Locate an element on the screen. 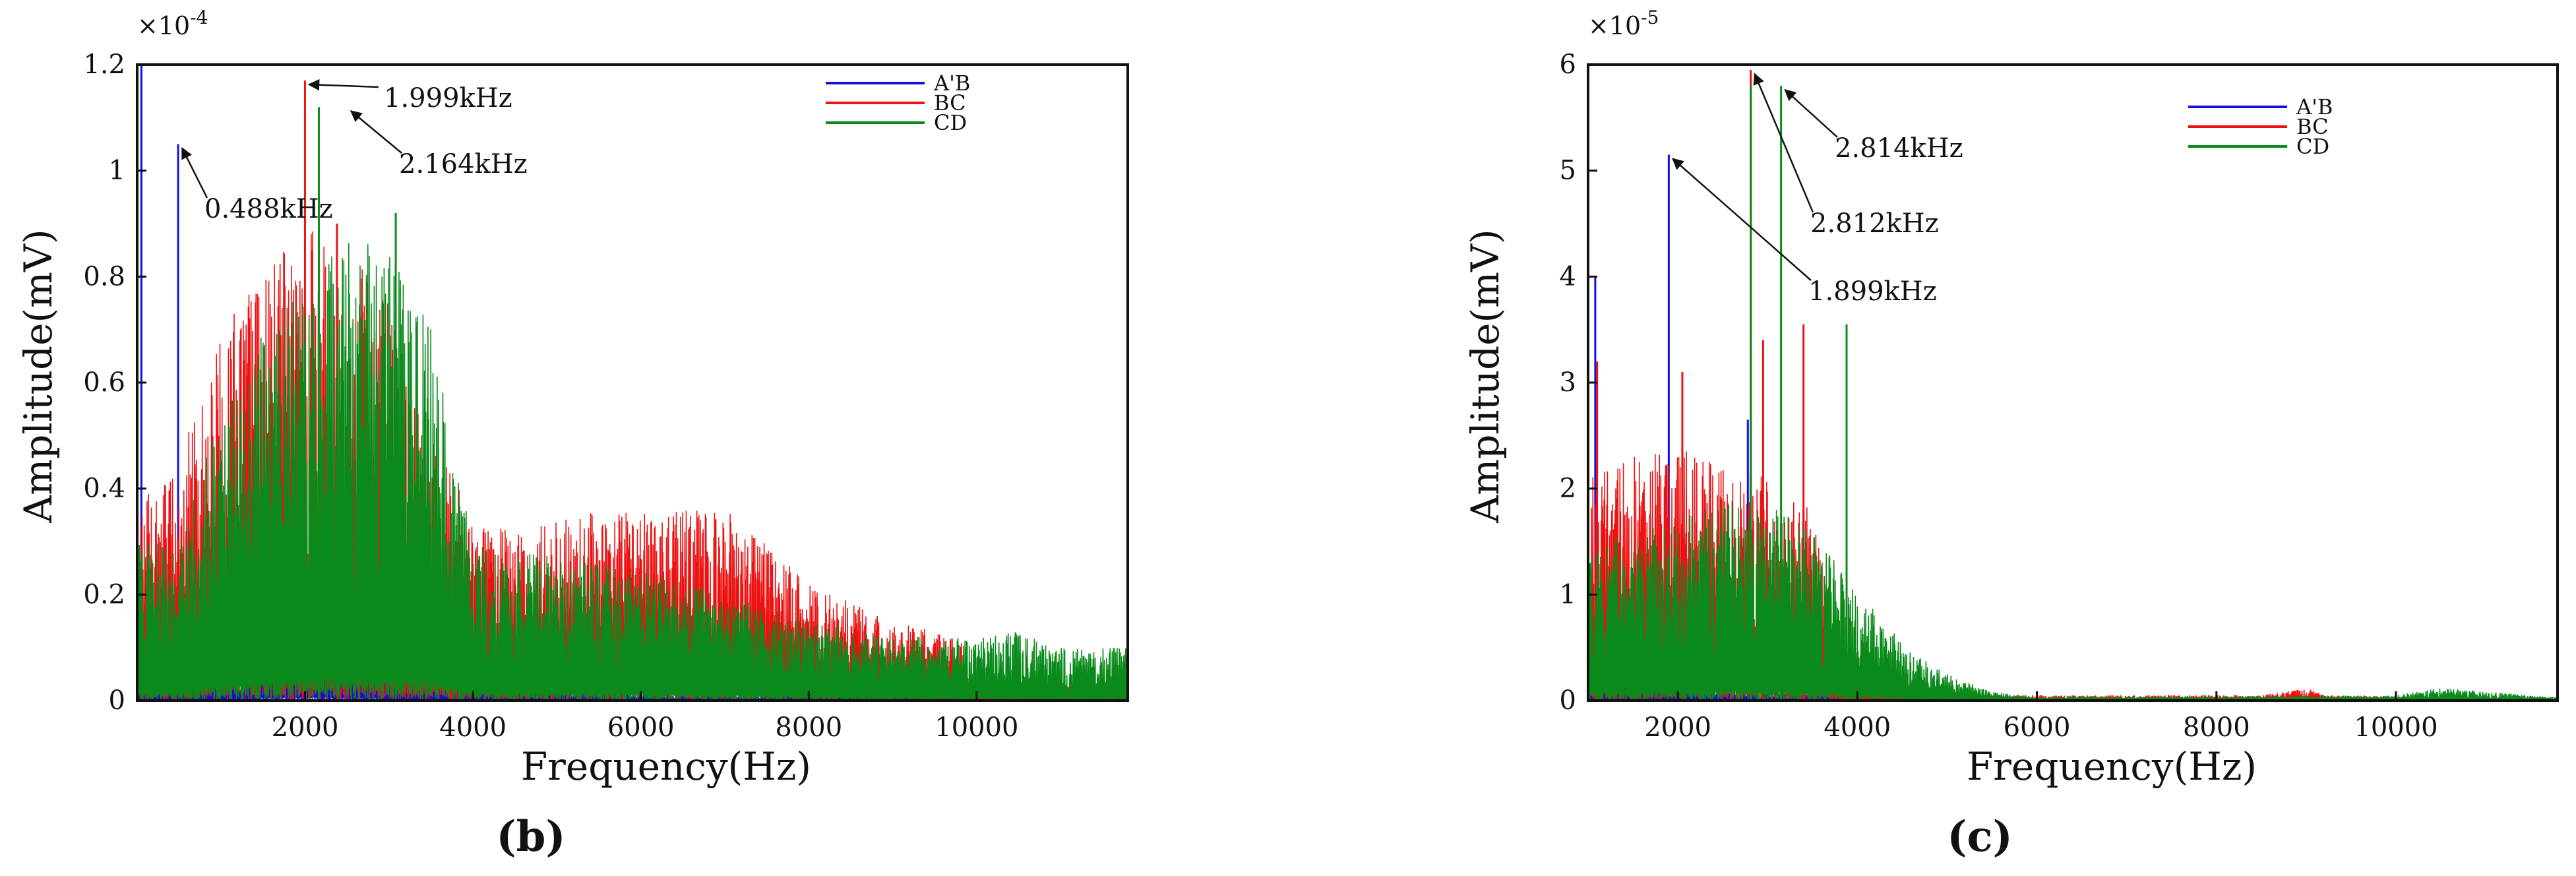  peak-annotation-label: 2.164kHz is located at coordinates (463, 164).